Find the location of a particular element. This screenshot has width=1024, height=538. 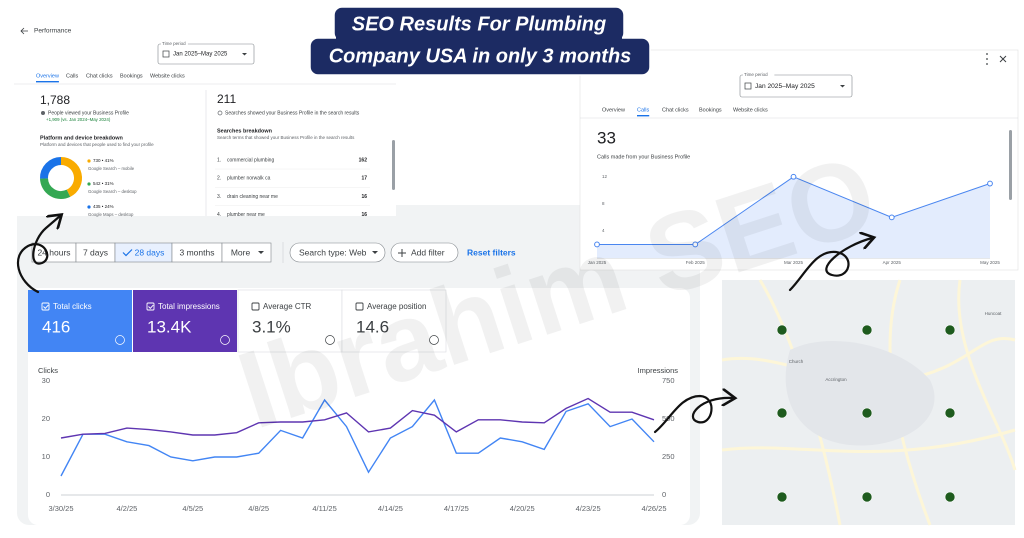

banner-joint is located at coordinates (479, 38).